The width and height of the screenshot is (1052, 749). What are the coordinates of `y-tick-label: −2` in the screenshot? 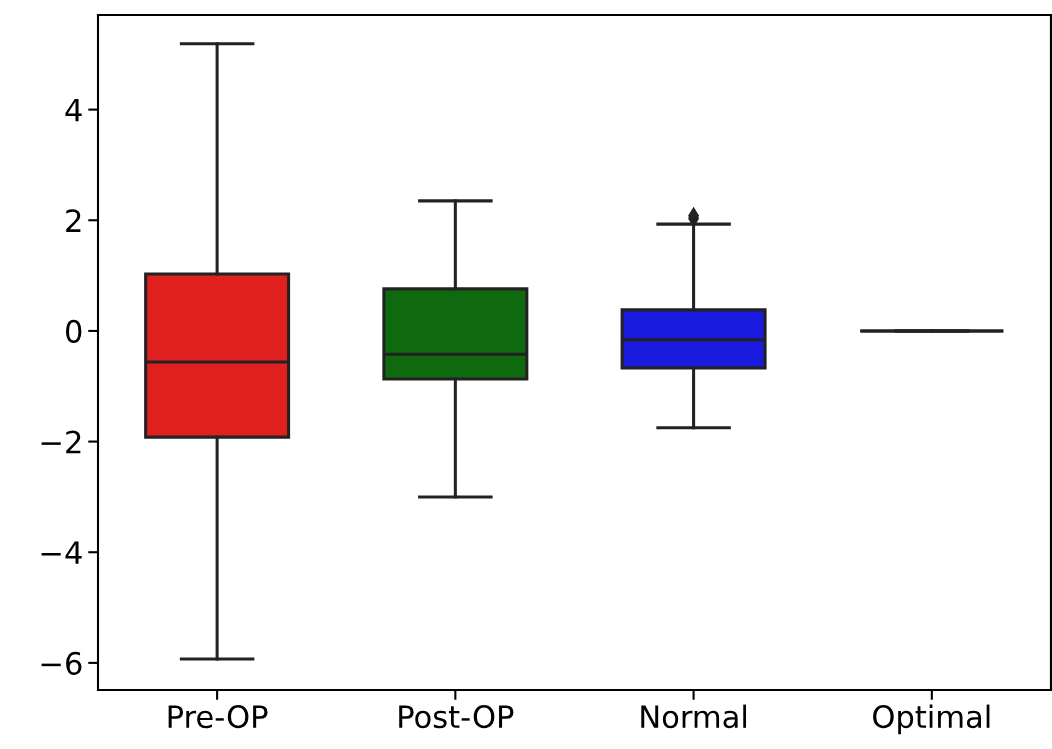 It's located at (61, 442).